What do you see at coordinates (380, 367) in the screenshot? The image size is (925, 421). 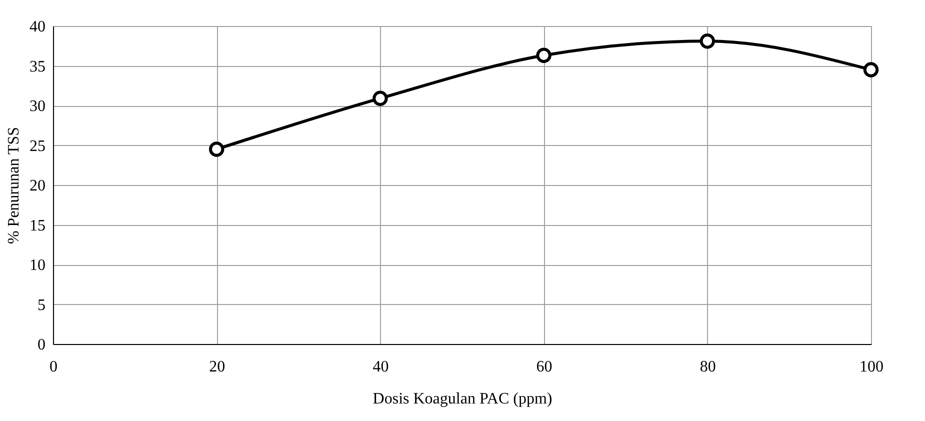 I see `x-tick-label: 40` at bounding box center [380, 367].